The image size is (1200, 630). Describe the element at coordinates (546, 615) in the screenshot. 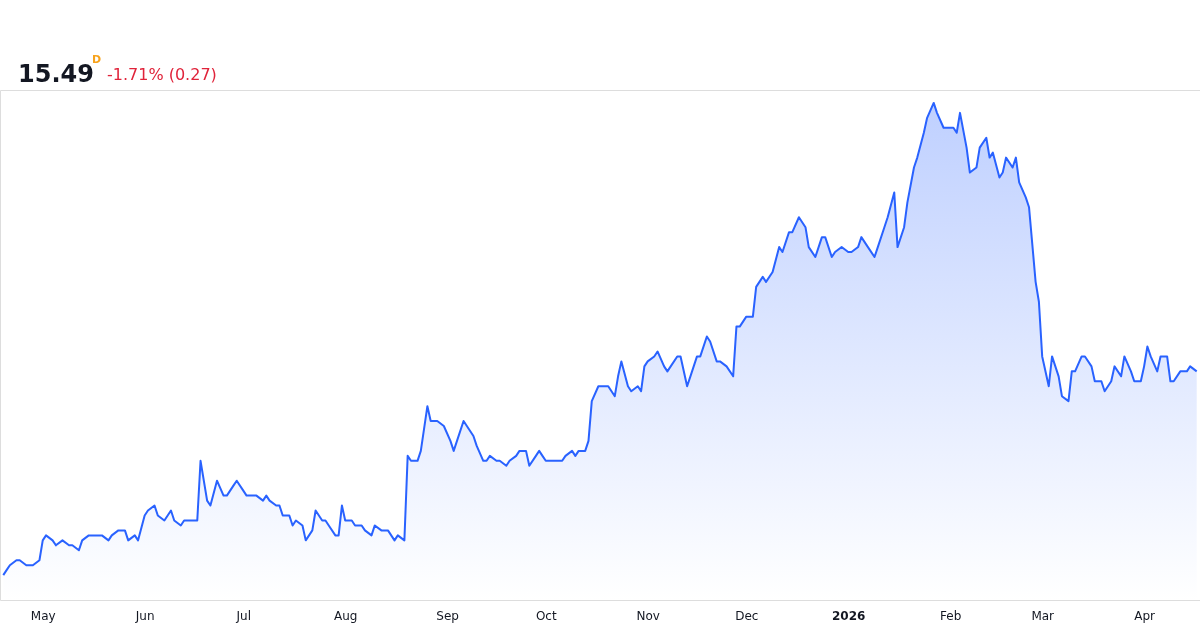

I see `x-tick-label: Oct` at that location.